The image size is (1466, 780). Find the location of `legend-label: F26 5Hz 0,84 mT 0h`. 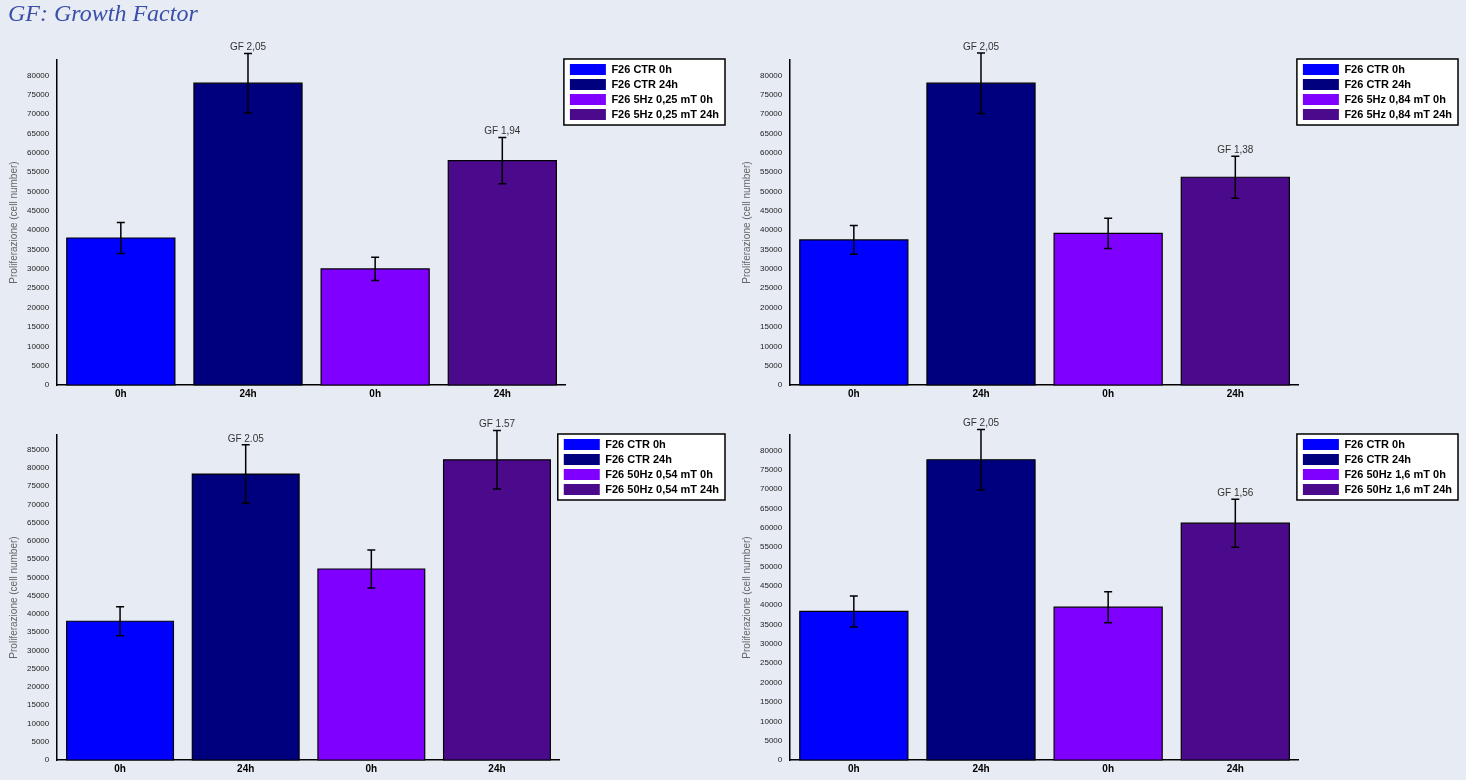

legend-label: F26 5Hz 0,84 mT 0h is located at coordinates (1395, 98).